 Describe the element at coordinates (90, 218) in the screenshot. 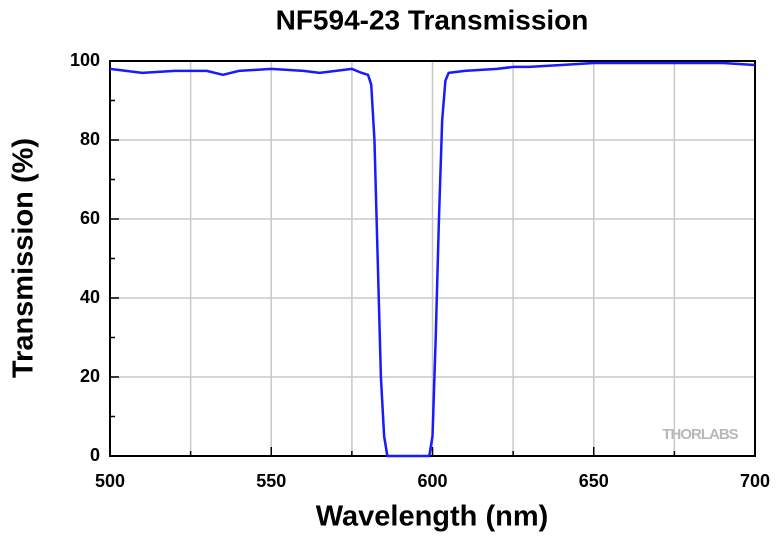

I see `y-tick-label: 60` at that location.